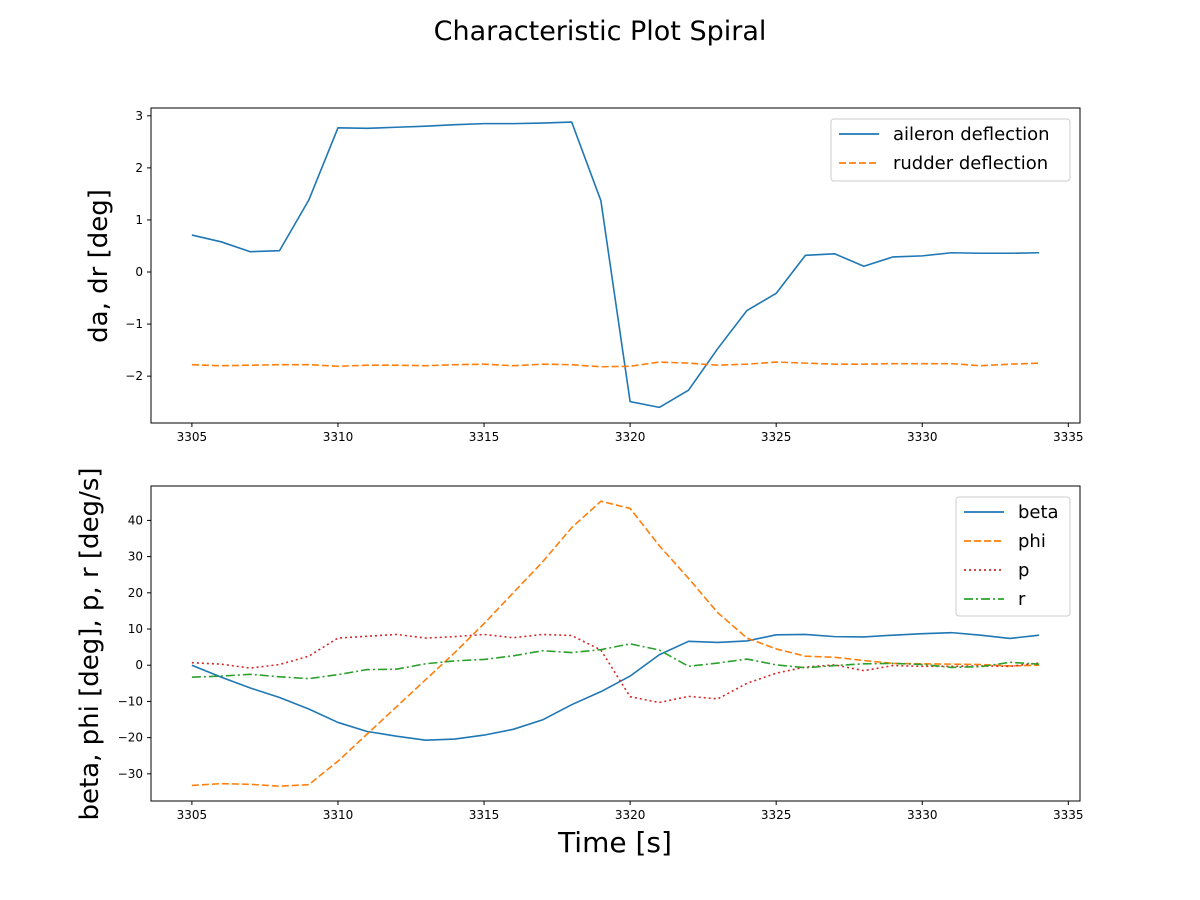 This screenshot has height=900, width=1200. I want to click on top-x-tick-label: 3335, so click(1068, 437).